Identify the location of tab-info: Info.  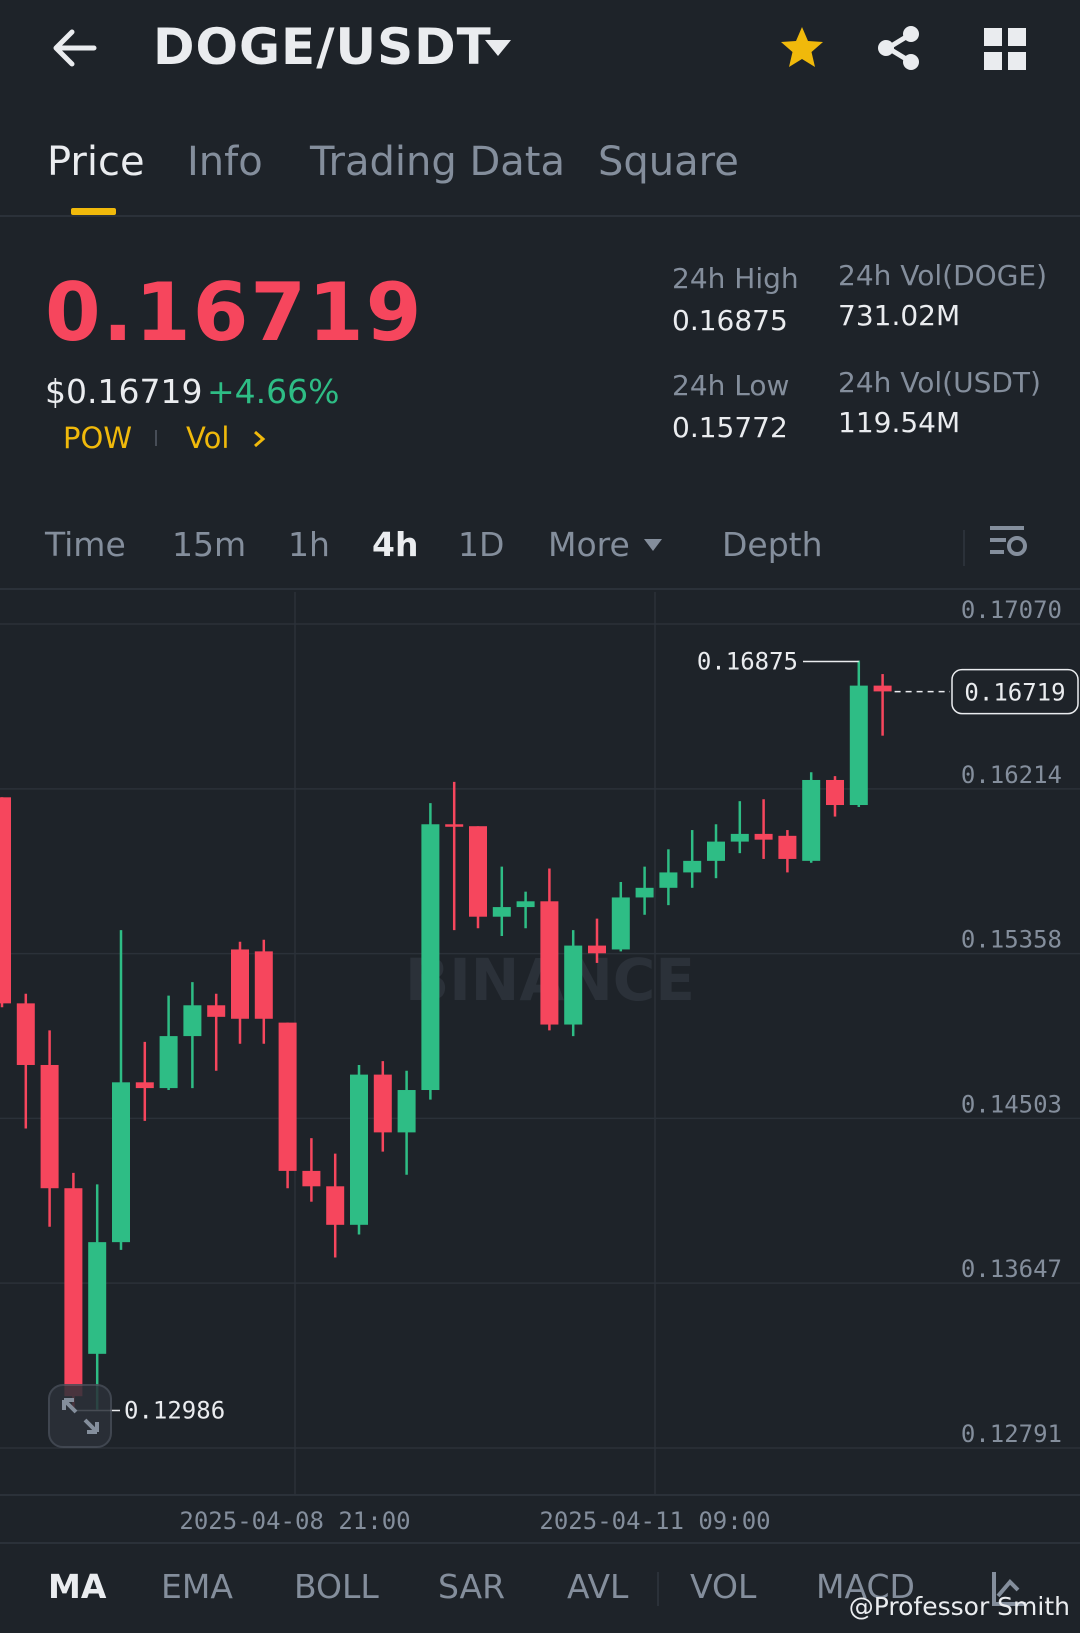
(225, 162).